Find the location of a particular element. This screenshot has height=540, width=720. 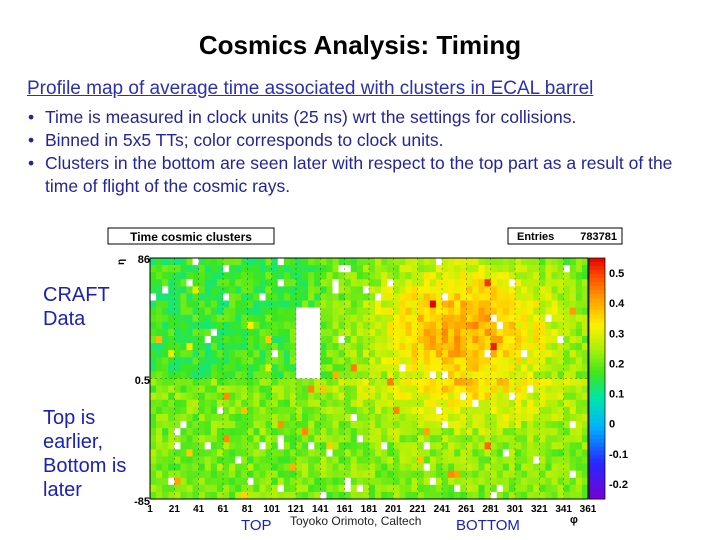

stats-box is located at coordinates (565, 236).